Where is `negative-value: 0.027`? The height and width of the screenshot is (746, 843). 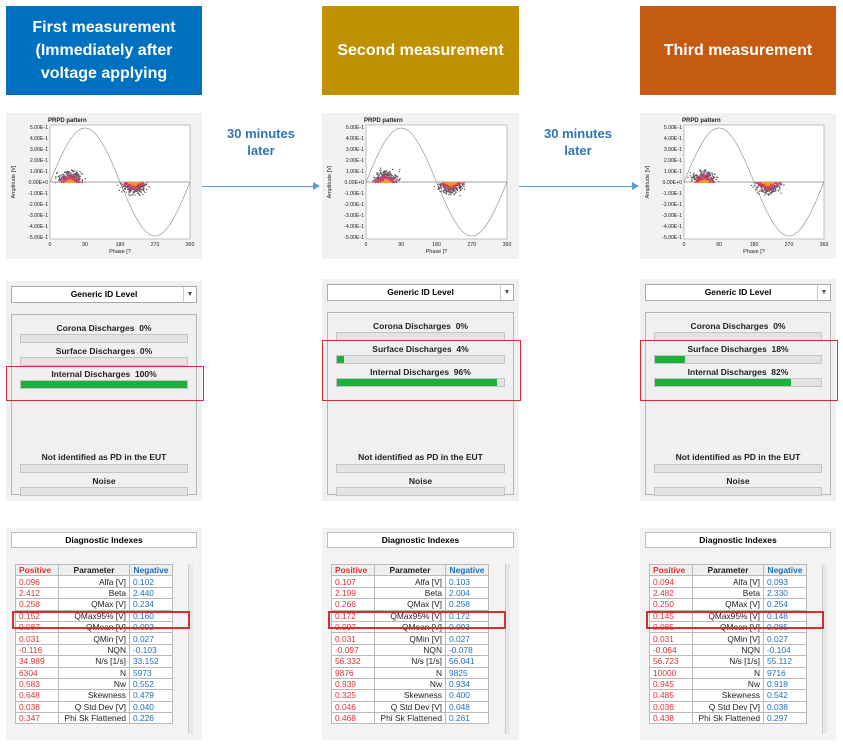
negative-value: 0.027 is located at coordinates (785, 638).